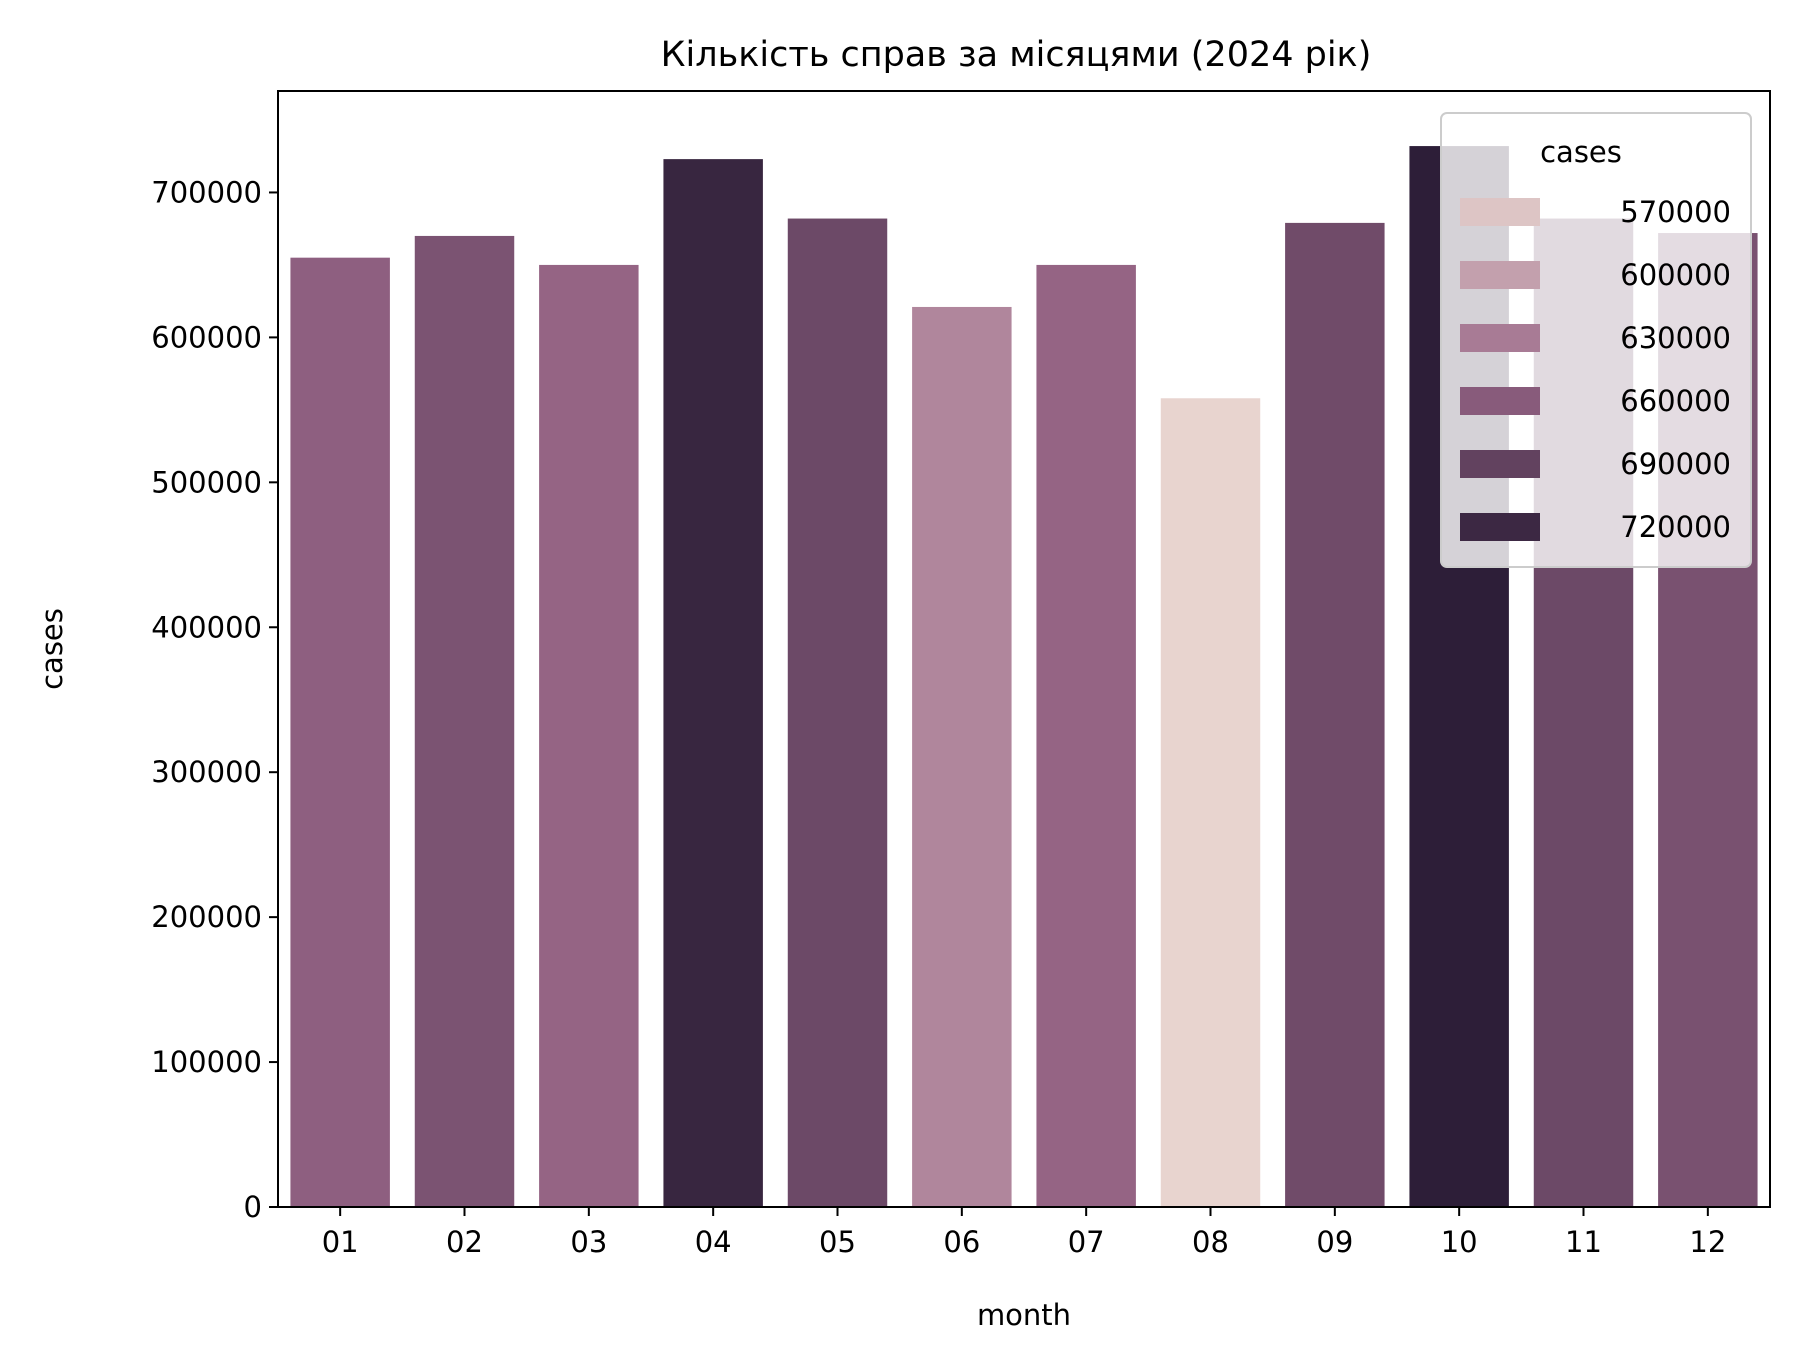 The width and height of the screenshot is (1794, 1361). I want to click on y-axis-label: cases, so click(52, 649).